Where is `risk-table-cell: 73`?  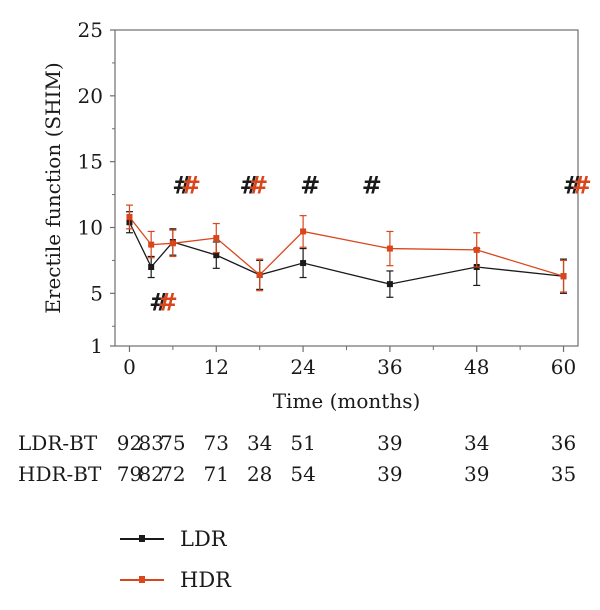
risk-table-cell: 73 is located at coordinates (216, 443).